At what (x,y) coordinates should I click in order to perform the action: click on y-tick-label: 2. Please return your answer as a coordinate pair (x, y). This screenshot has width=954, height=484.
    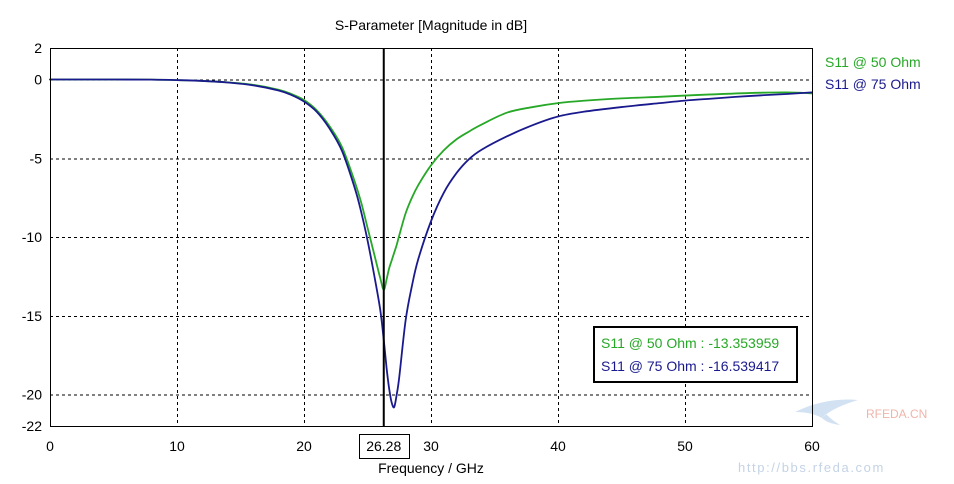
    Looking at the image, I should click on (38, 48).